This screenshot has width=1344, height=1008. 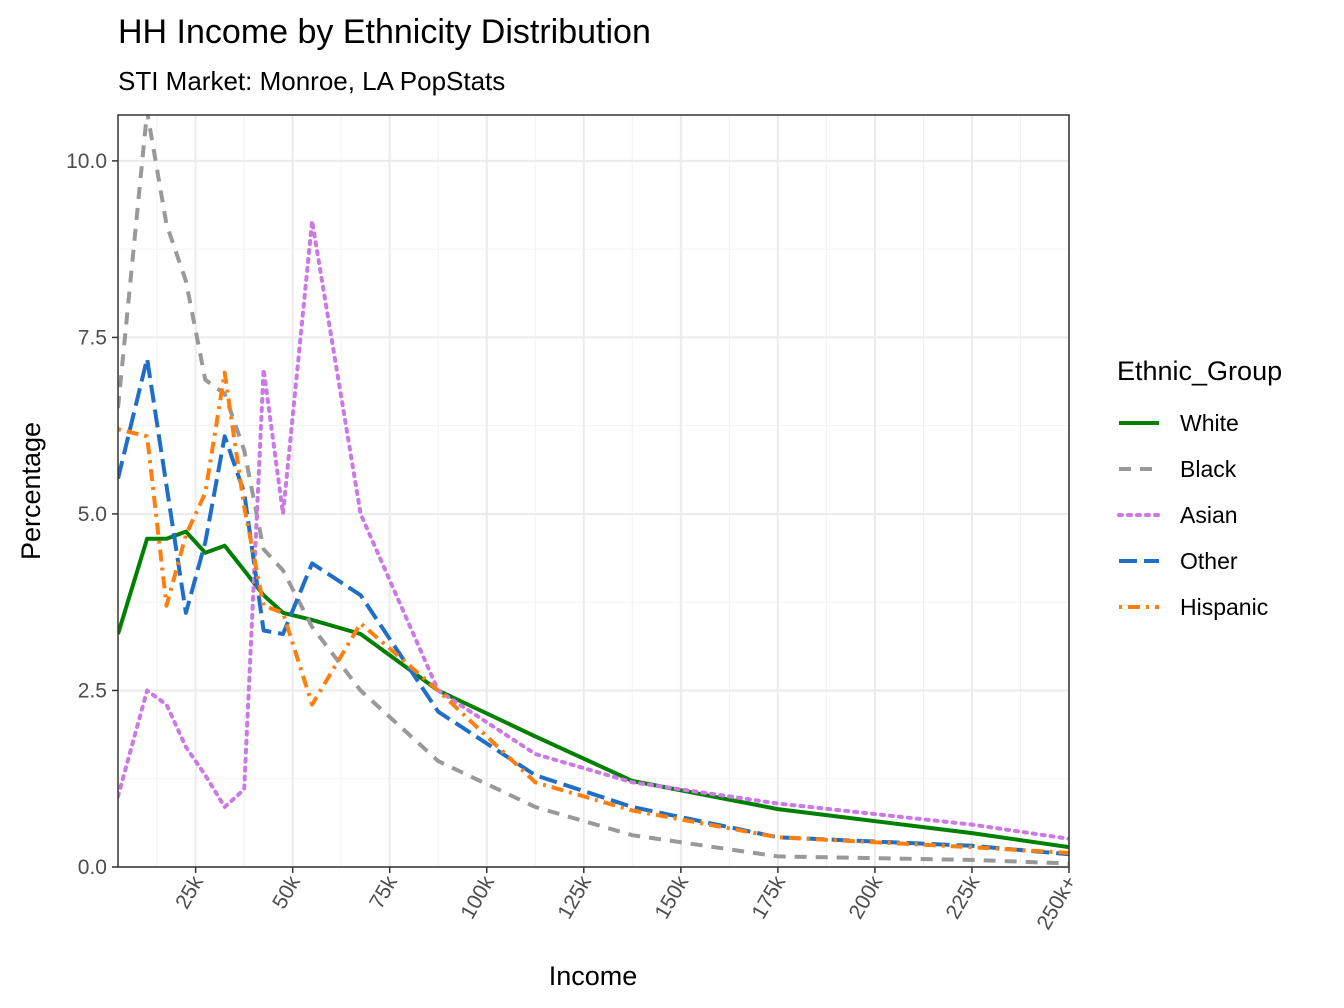 I want to click on legend-label-white: White, so click(x=1209, y=423).